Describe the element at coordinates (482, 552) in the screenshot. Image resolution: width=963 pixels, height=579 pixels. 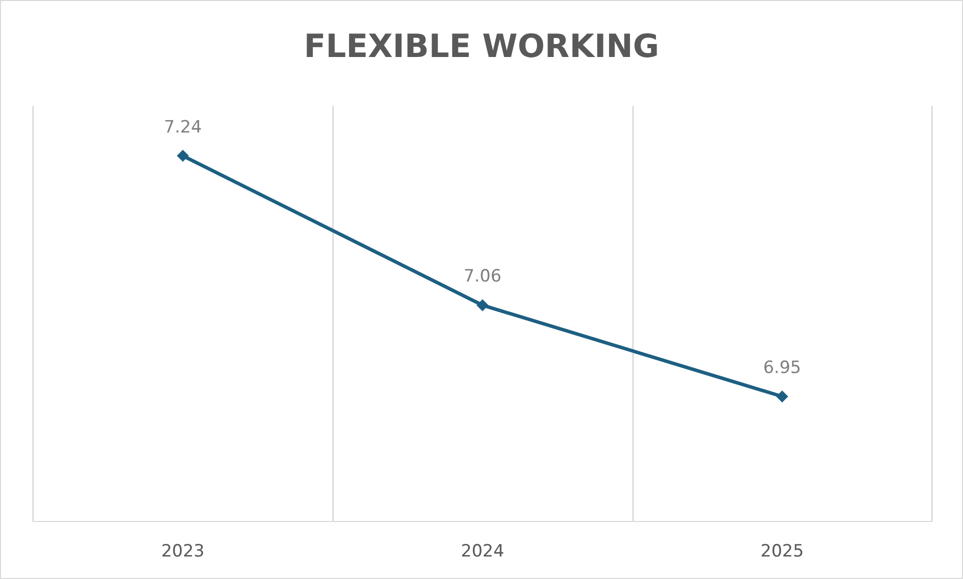
I see `x-tick-label: 2024` at that location.